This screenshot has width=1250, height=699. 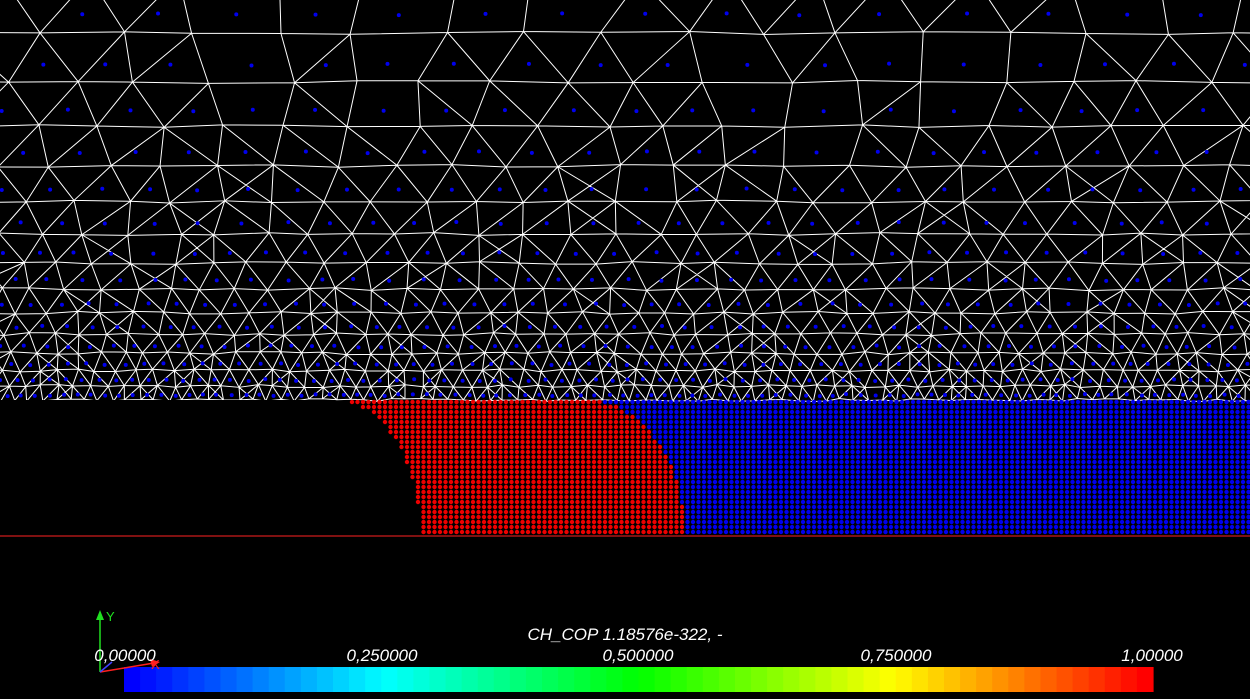 I want to click on x-axis-label: X, so click(x=155, y=664).